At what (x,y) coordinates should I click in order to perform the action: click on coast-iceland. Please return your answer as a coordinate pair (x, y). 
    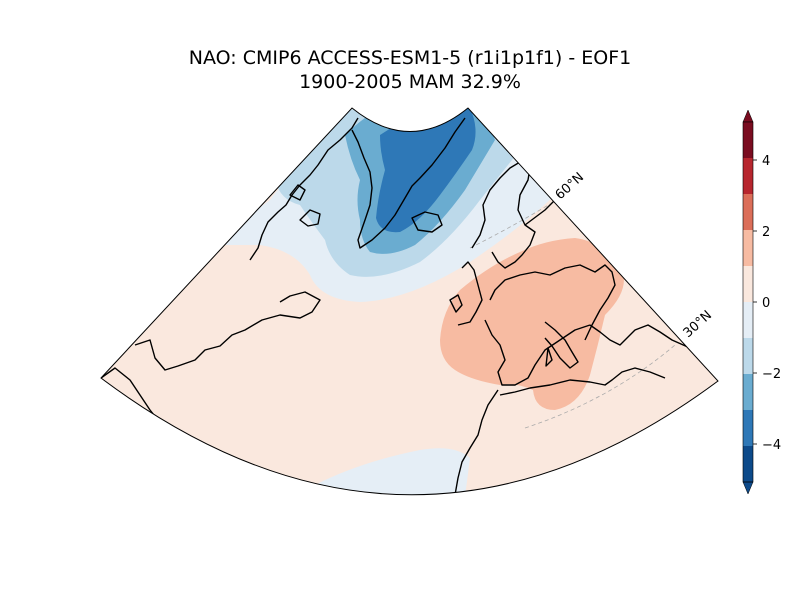
    Looking at the image, I should click on (427, 222).